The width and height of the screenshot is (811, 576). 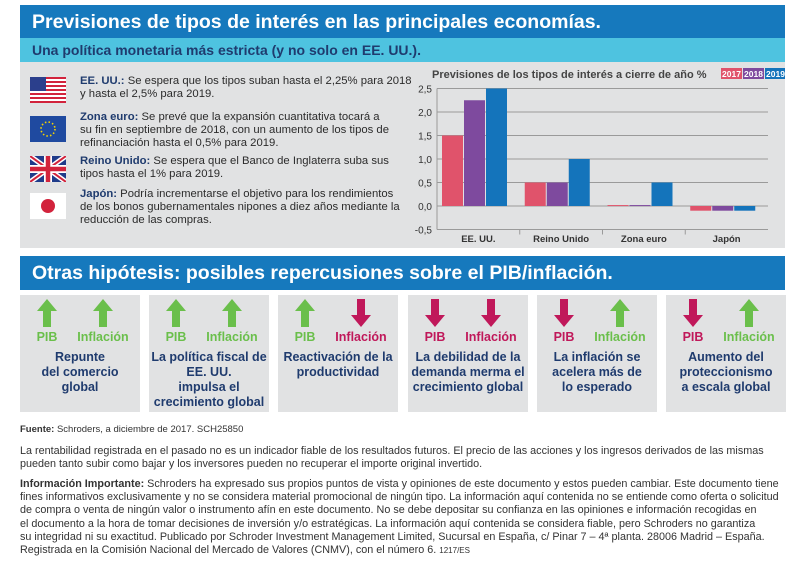 I want to click on scenario-description: Aumento del proteccionismo a escala global, so click(x=726, y=372).